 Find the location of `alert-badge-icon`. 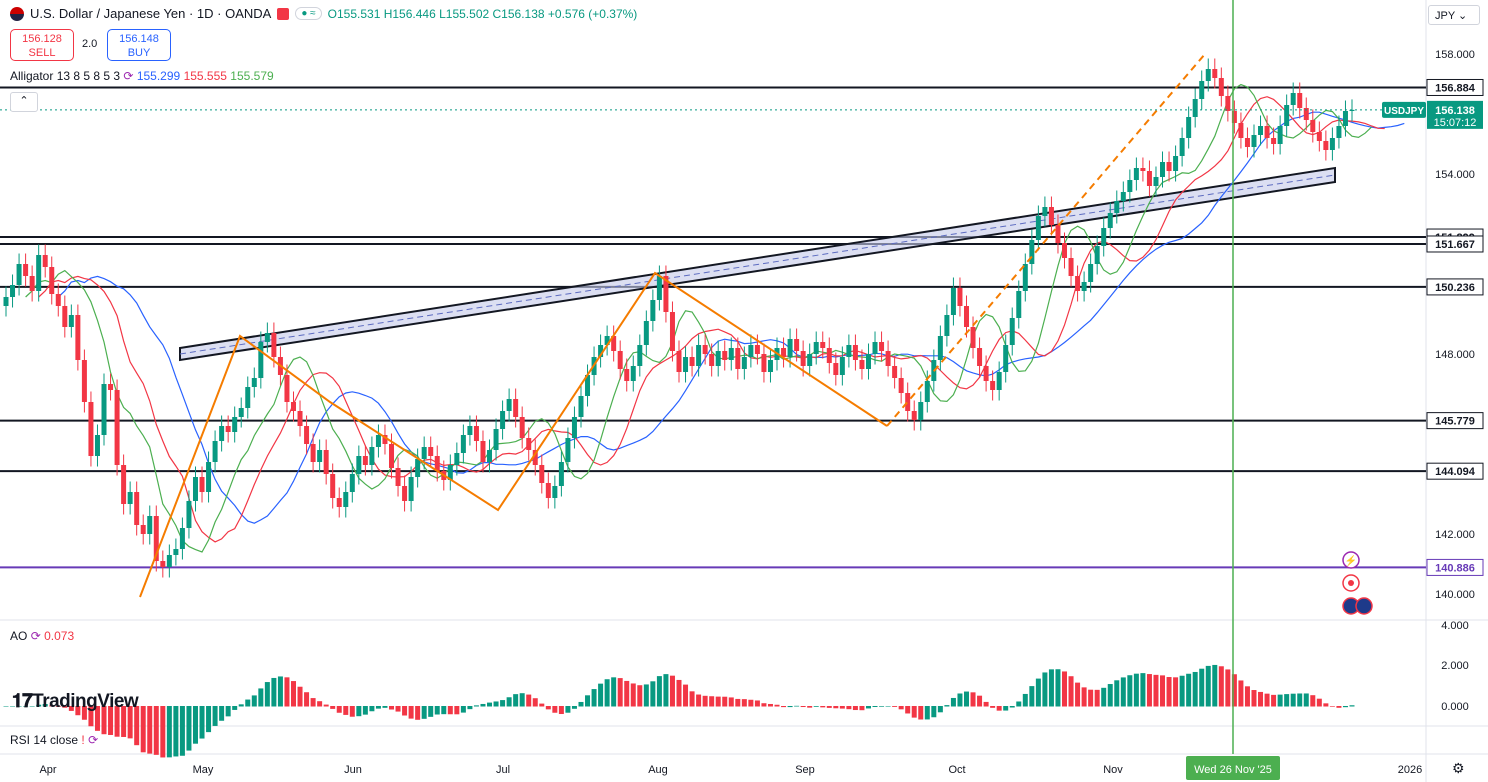

alert-badge-icon is located at coordinates (283, 13).